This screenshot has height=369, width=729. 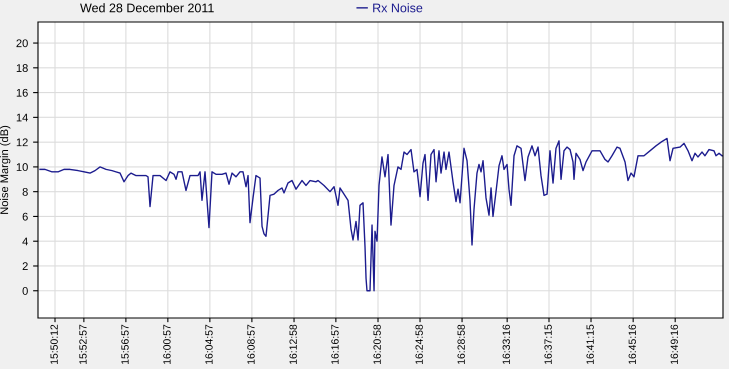 What do you see at coordinates (125, 344) in the screenshot?
I see `x-tick-label: 15:56:57` at bounding box center [125, 344].